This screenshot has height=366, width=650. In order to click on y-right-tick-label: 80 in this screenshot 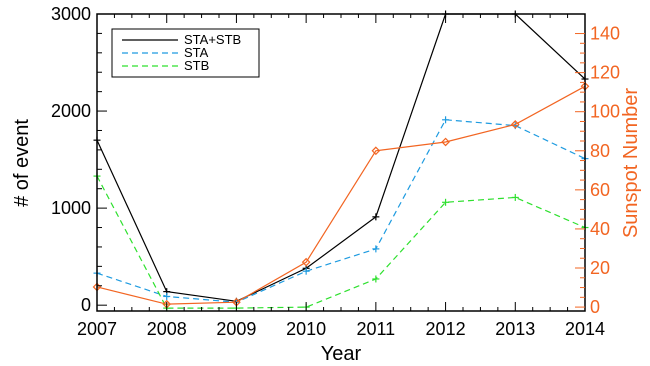, I will do `click(600, 151)`.